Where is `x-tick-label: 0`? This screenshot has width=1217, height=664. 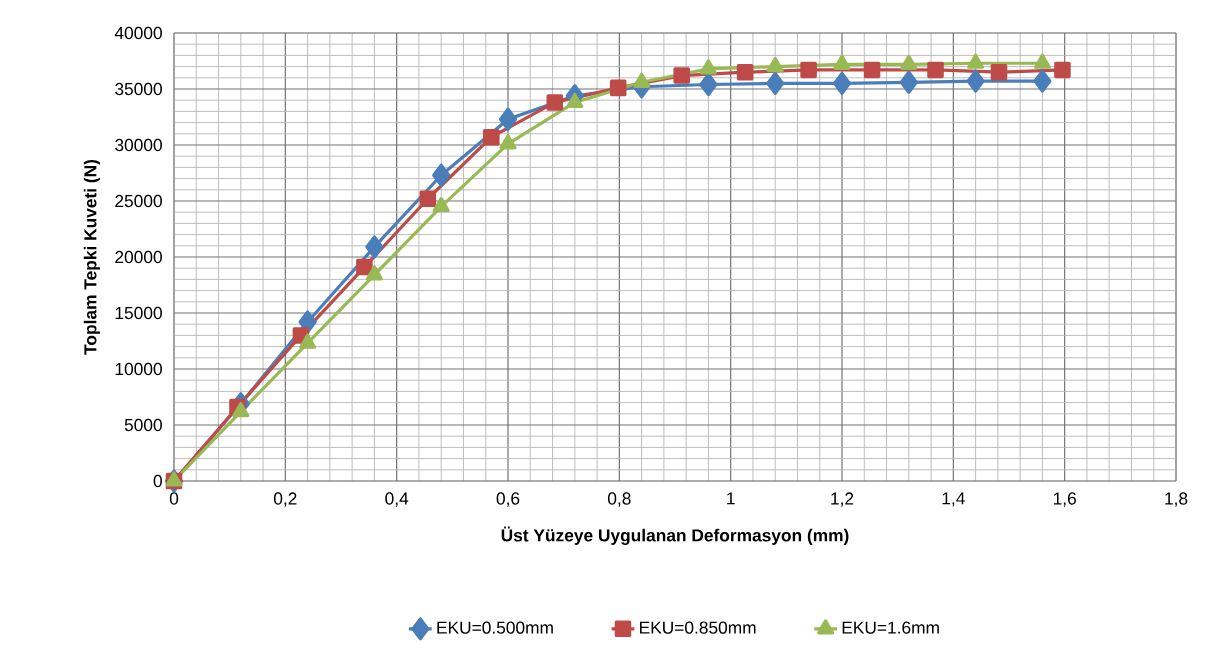
x-tick-label: 0 is located at coordinates (174, 498).